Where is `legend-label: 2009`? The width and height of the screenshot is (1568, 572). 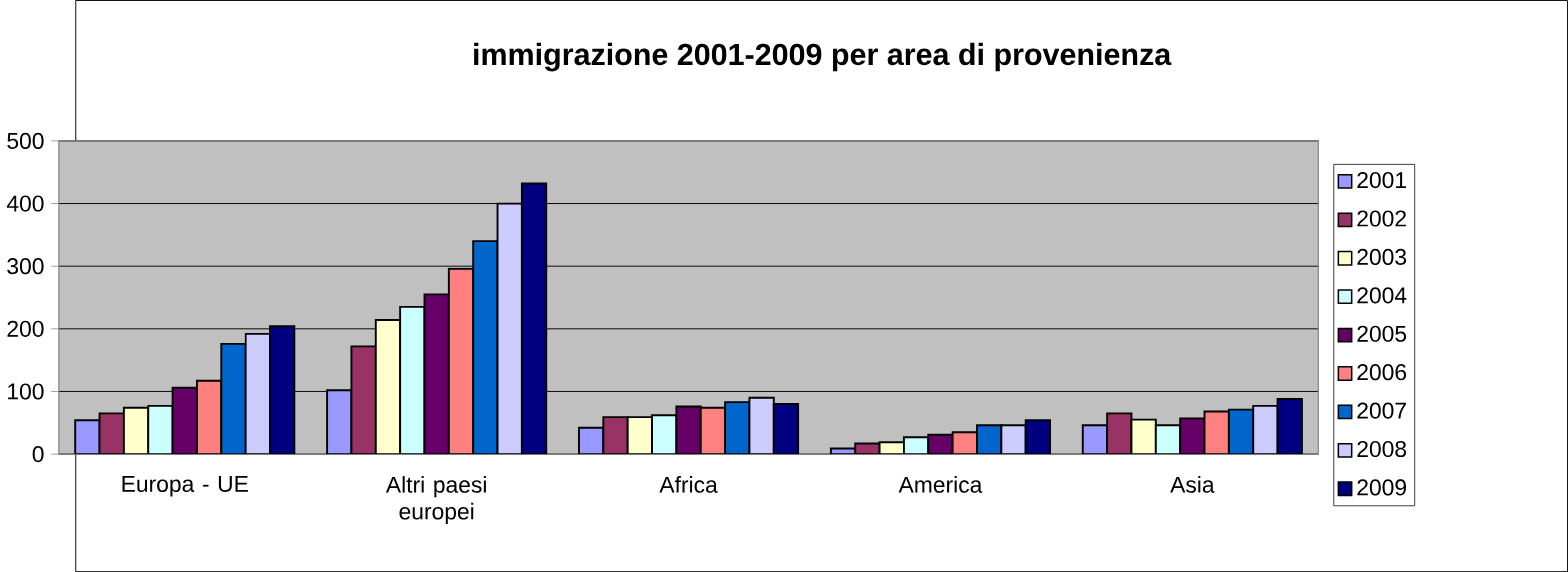 legend-label: 2009 is located at coordinates (1381, 487).